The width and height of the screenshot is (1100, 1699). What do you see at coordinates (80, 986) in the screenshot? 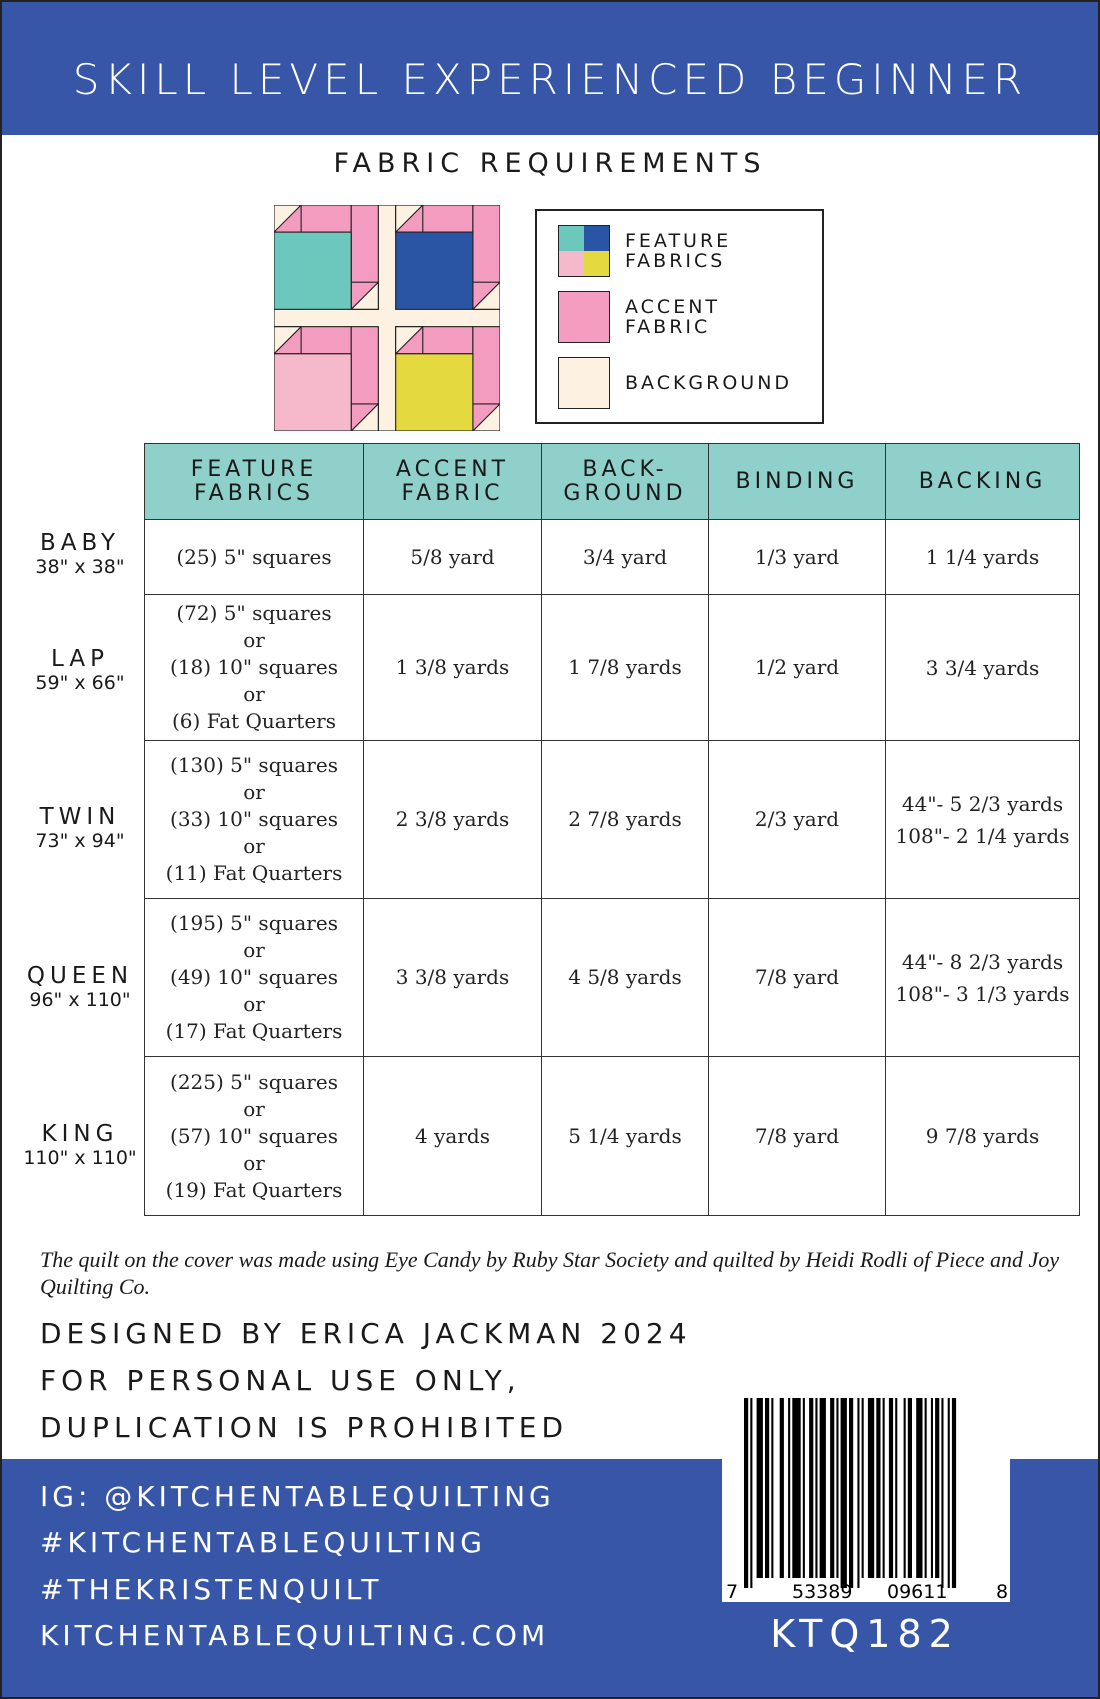
I see `size-label: QUEEN 96" x 110"` at bounding box center [80, 986].